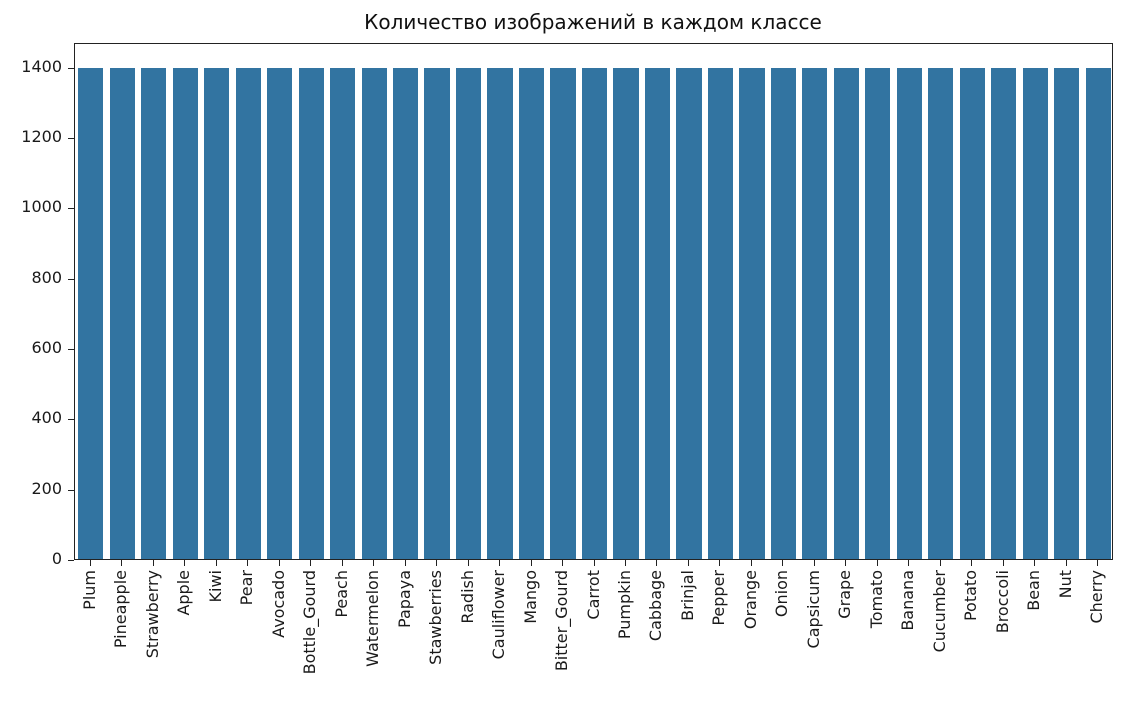 The width and height of the screenshot is (1126, 709). Describe the element at coordinates (1065, 584) in the screenshot. I see `x-tick-label: Nut` at that location.